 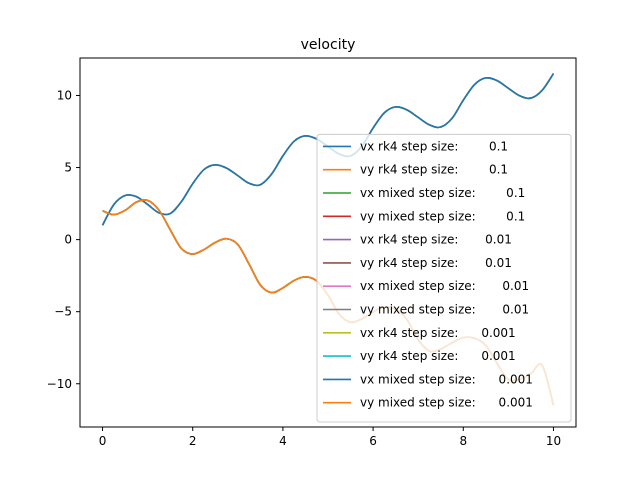 What do you see at coordinates (64, 95) in the screenshot?
I see `y-tick-label: 10` at bounding box center [64, 95].